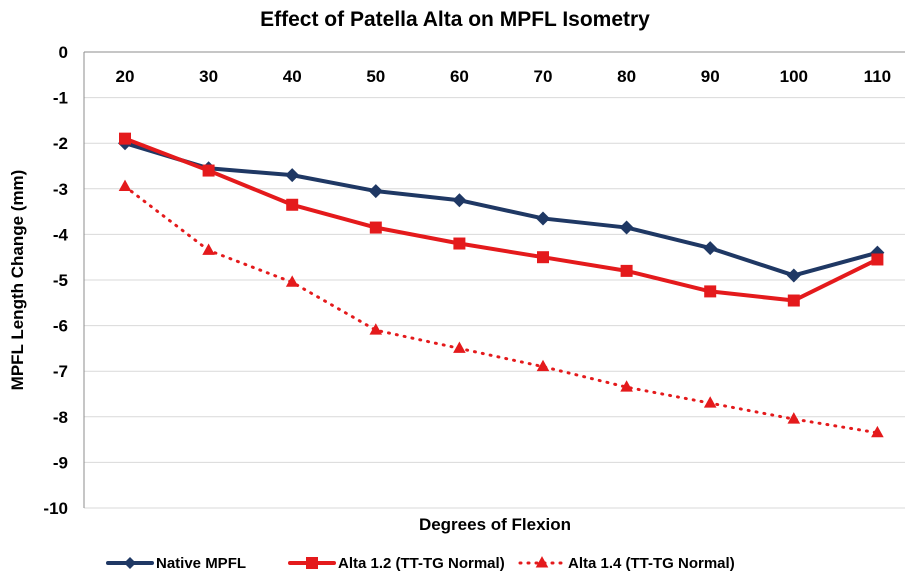  I want to click on legend-label: Native MPFL, so click(201, 563).